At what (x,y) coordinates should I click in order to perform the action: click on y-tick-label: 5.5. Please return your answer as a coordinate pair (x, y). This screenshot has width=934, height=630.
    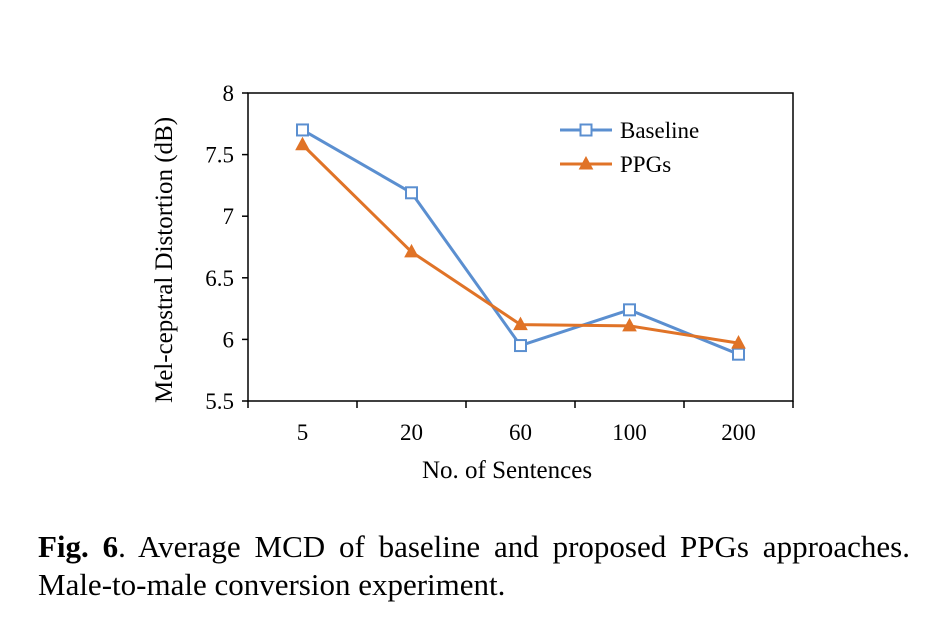
    Looking at the image, I should click on (219, 401).